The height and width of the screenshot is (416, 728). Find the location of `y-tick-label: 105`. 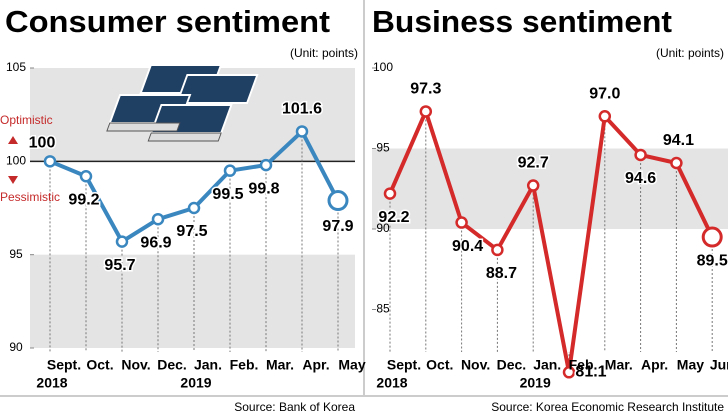

y-tick-label: 105 is located at coordinates (16, 67).